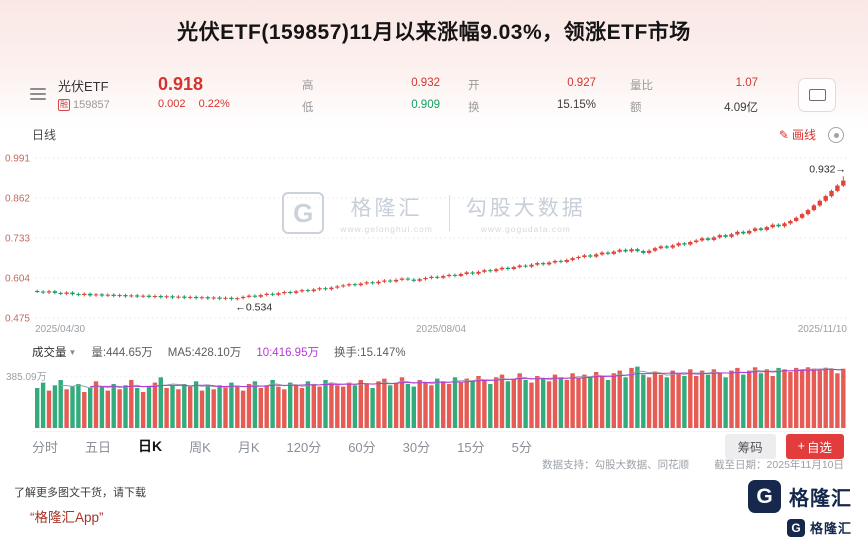 The image size is (868, 544). Describe the element at coordinates (416, 447) in the screenshot. I see `tab-30分: 30分` at that location.